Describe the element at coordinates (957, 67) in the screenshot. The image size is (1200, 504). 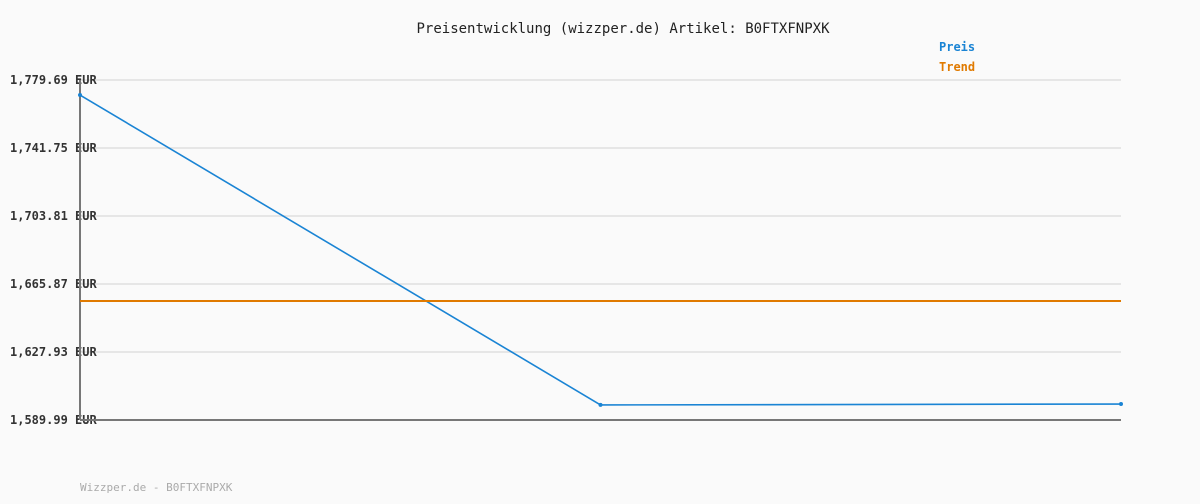
I see `legend-trend: Trend` at that location.